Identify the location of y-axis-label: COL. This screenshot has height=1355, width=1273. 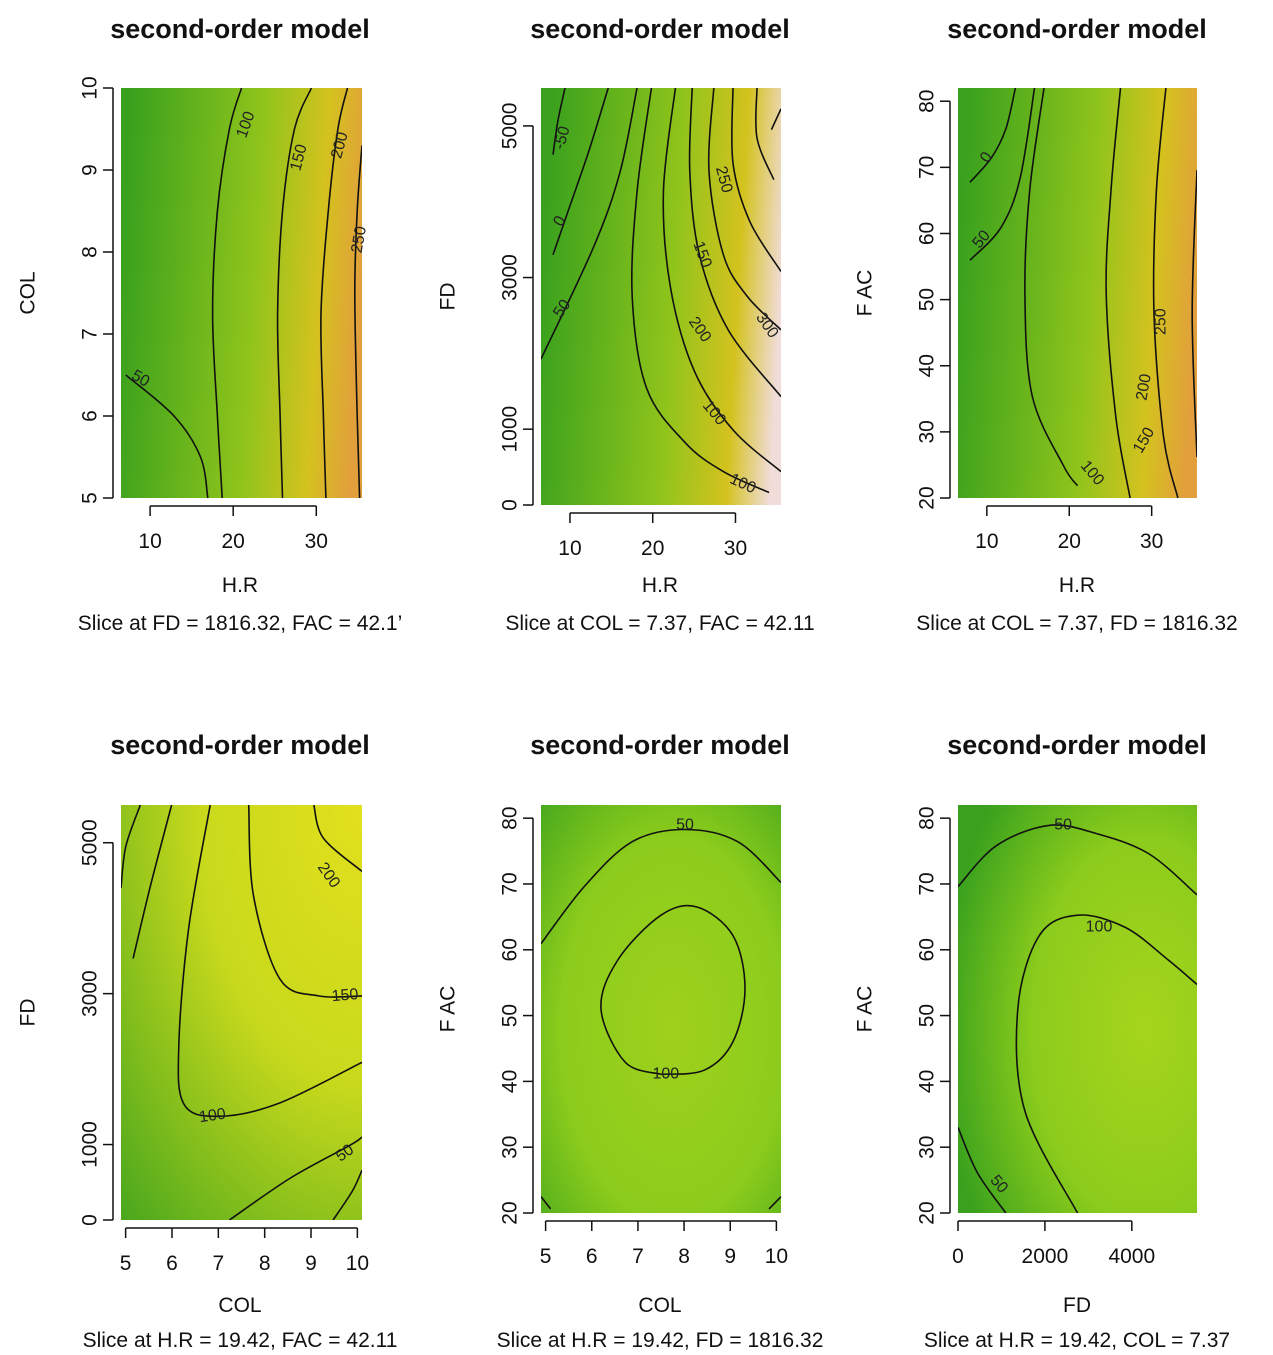
(28, 292).